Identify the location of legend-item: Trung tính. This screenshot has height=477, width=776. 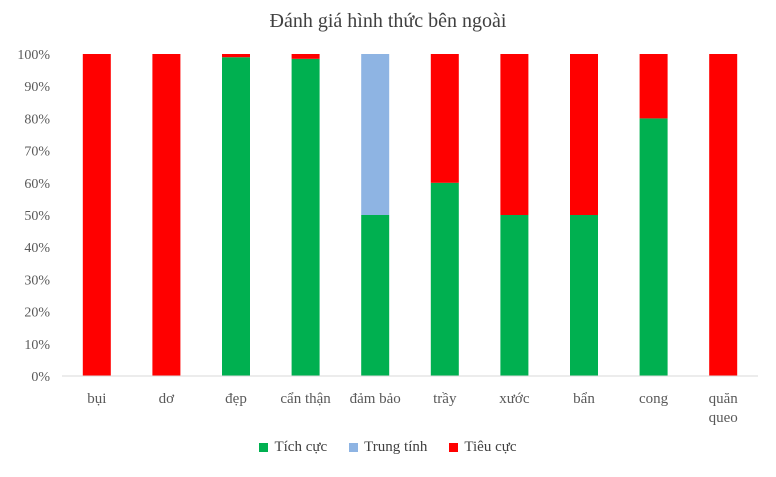
(388, 447).